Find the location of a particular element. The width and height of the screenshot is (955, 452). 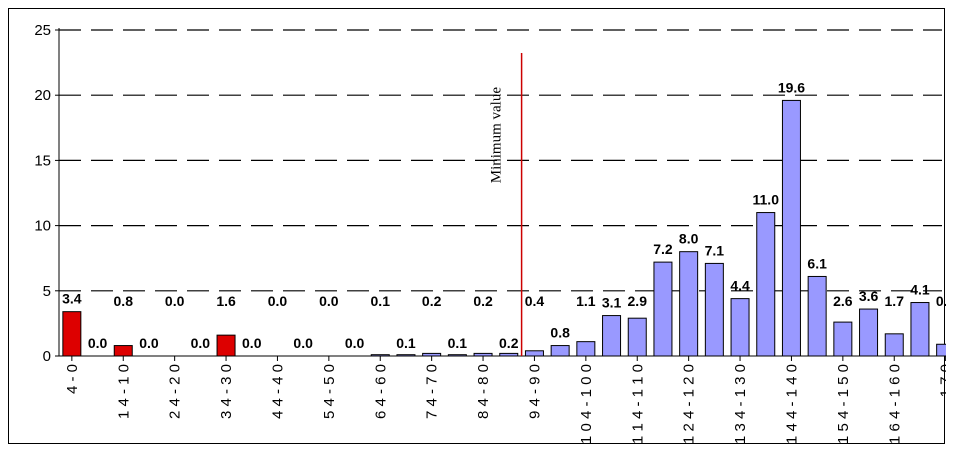

data-label-17: 0.2 is located at coordinates (509, 343).